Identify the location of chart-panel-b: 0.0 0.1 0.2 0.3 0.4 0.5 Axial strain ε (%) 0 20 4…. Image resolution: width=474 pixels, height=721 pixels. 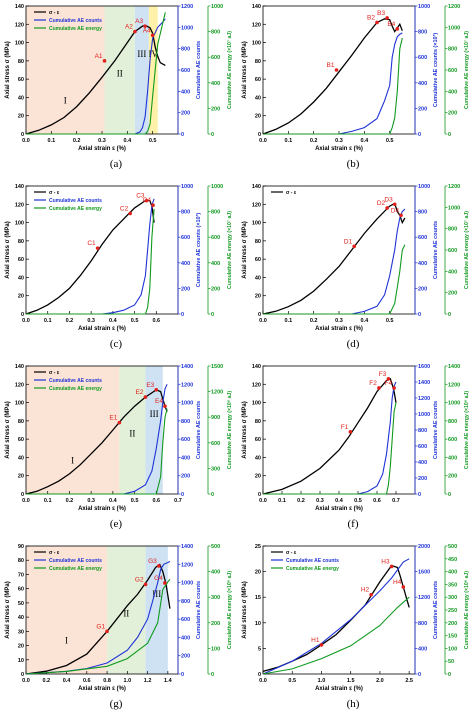
(356, 87).